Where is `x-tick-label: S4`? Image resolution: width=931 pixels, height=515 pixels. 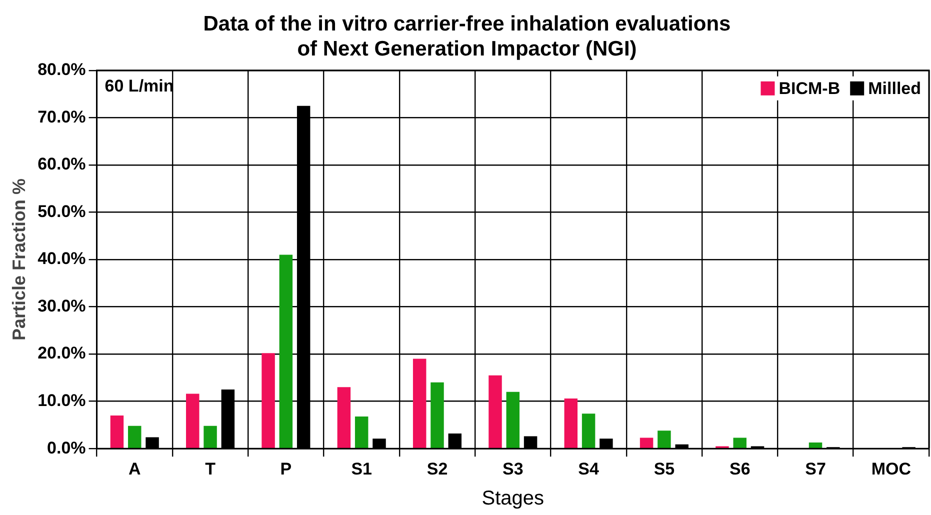
x-tick-label: S4 is located at coordinates (589, 468).